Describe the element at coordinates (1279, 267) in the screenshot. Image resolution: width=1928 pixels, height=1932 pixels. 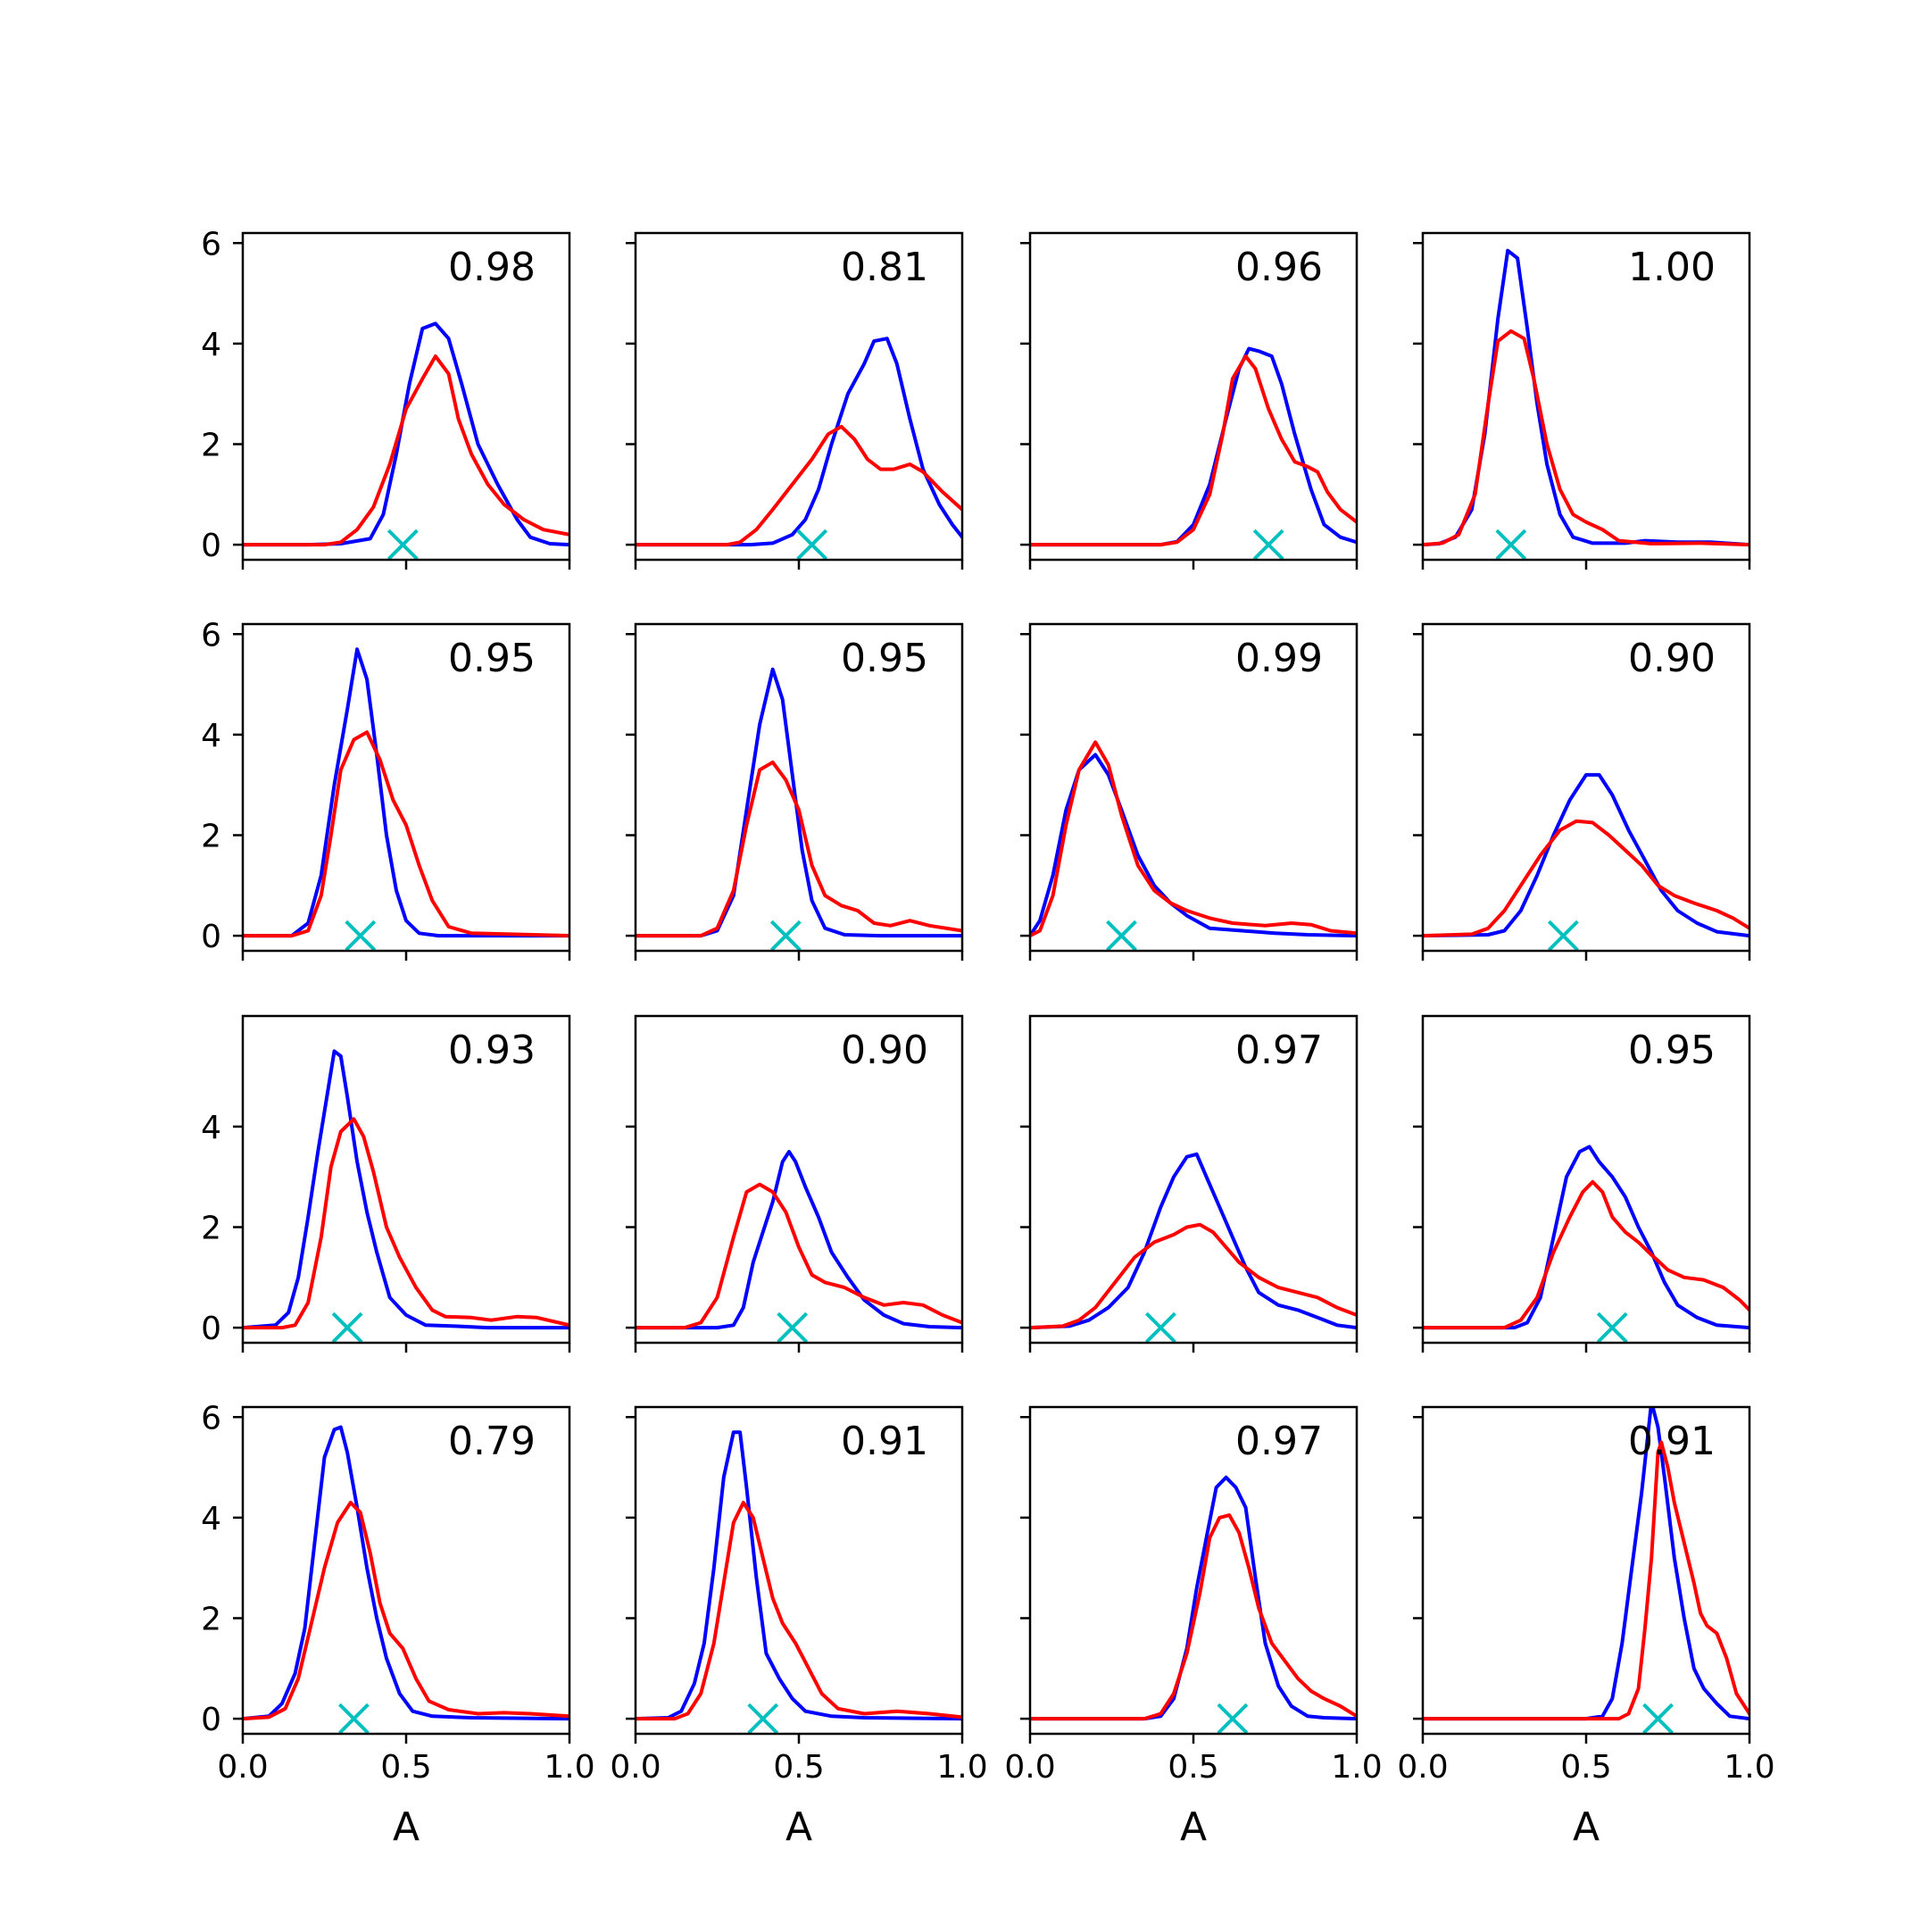
I see `panel-value-label: 0.96` at that location.